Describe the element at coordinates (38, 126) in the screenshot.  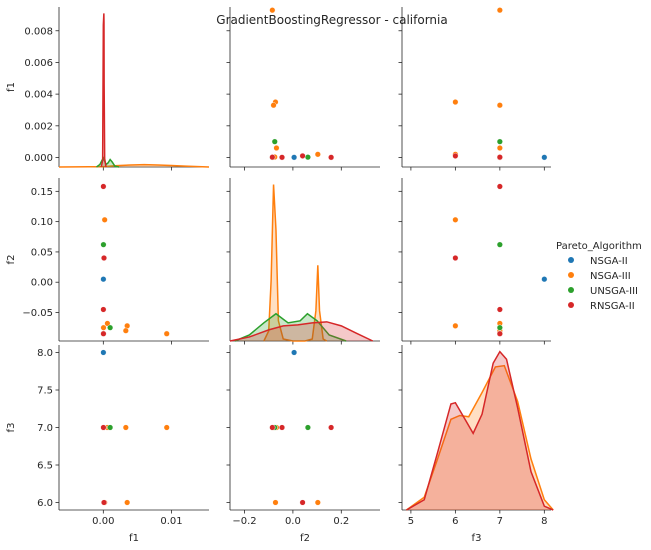
I see `y-tick-label: 0.002` at that location.